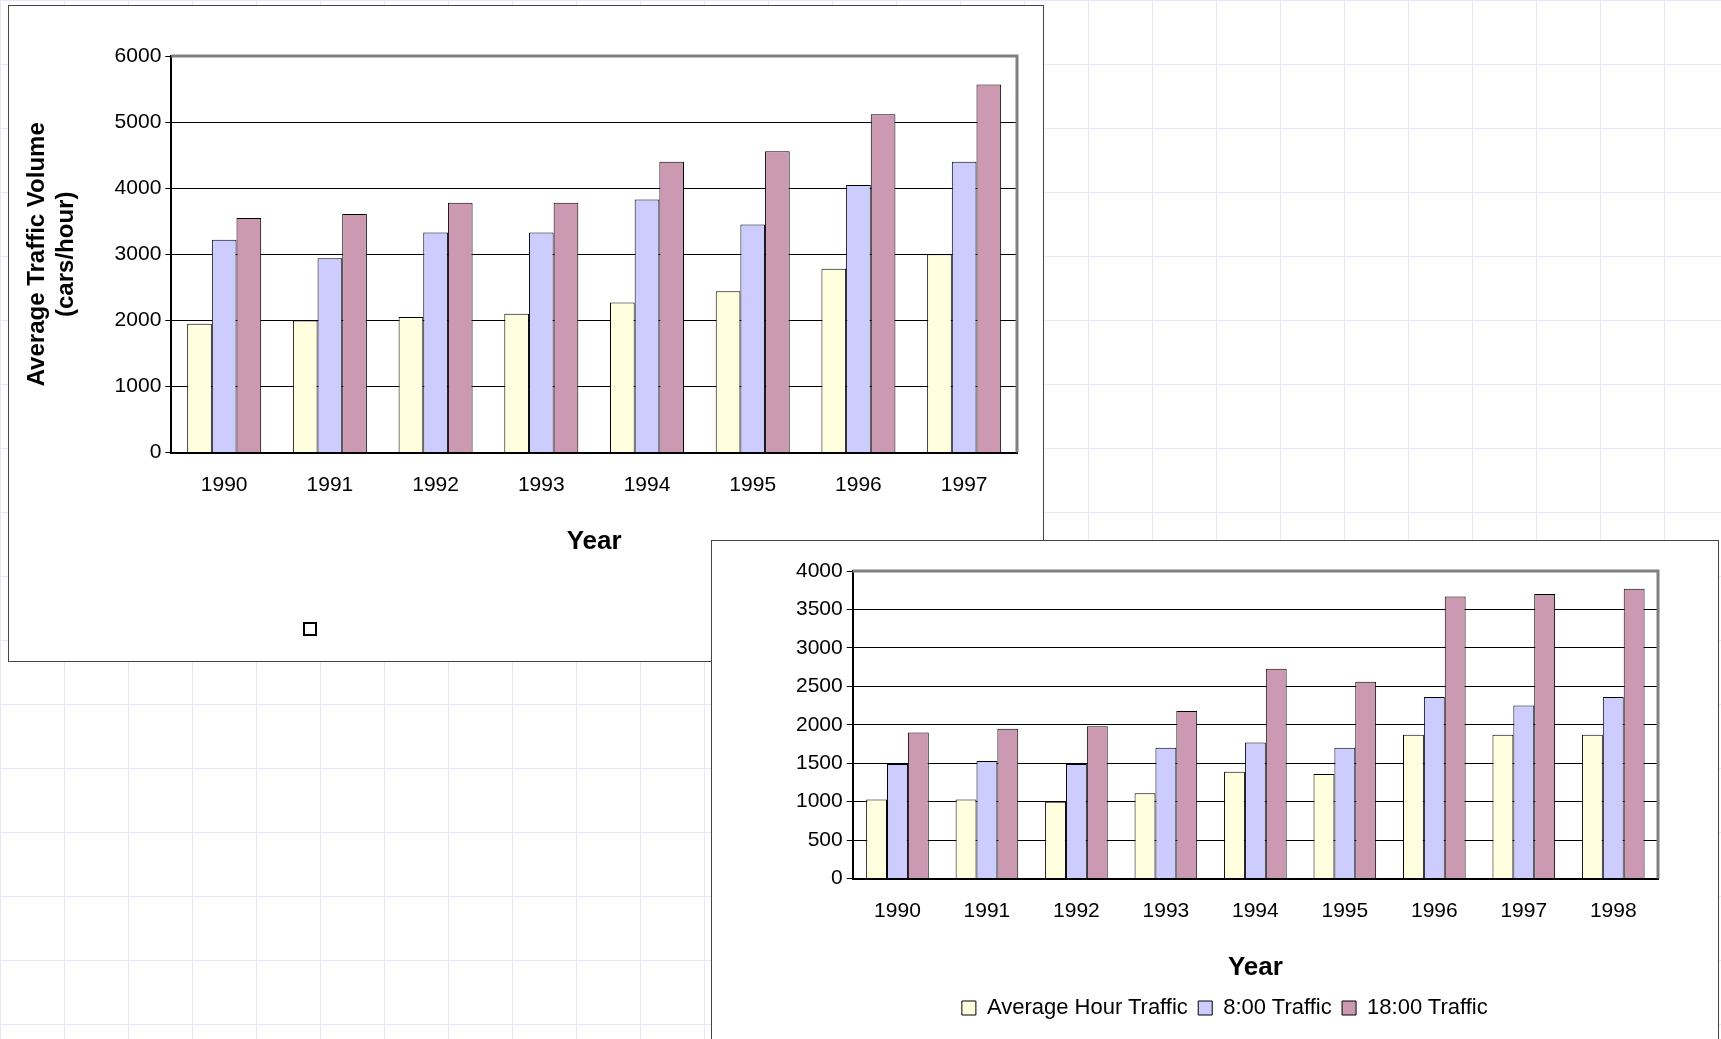 The image size is (1721, 1039). What do you see at coordinates (819, 685) in the screenshot?
I see `y-tick-label: 2500` at bounding box center [819, 685].